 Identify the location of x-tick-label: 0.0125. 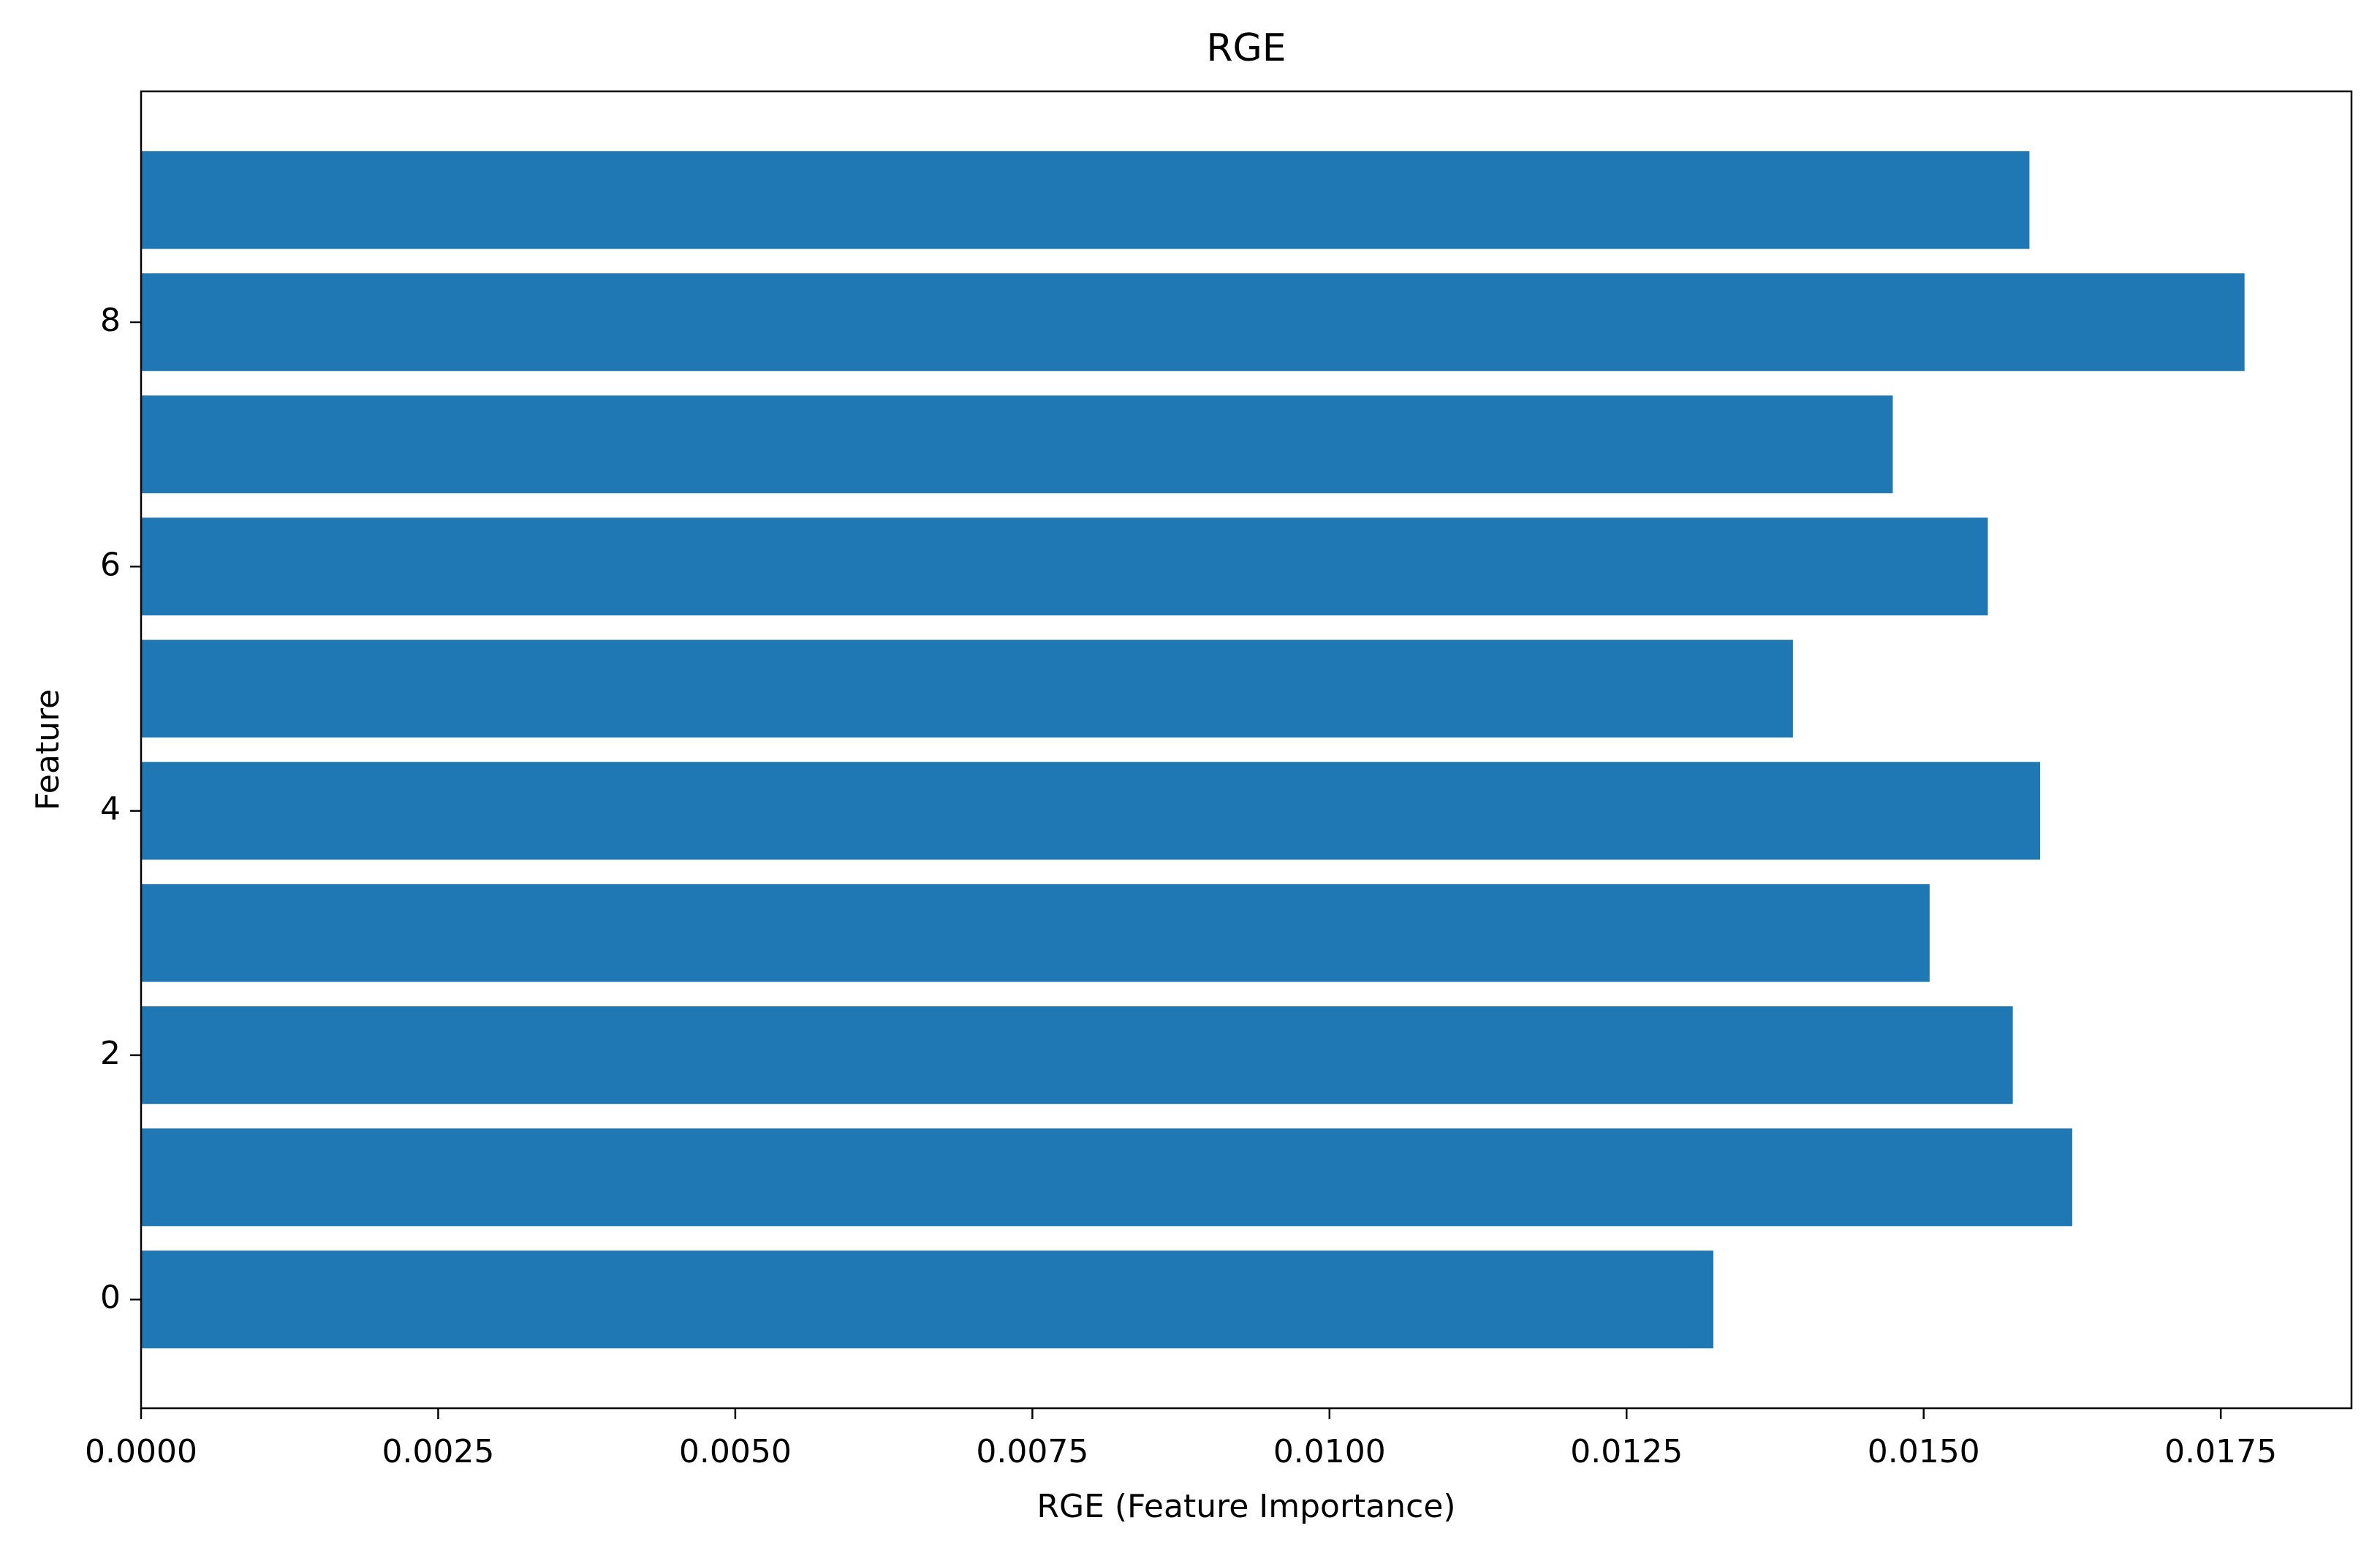
(1627, 1451).